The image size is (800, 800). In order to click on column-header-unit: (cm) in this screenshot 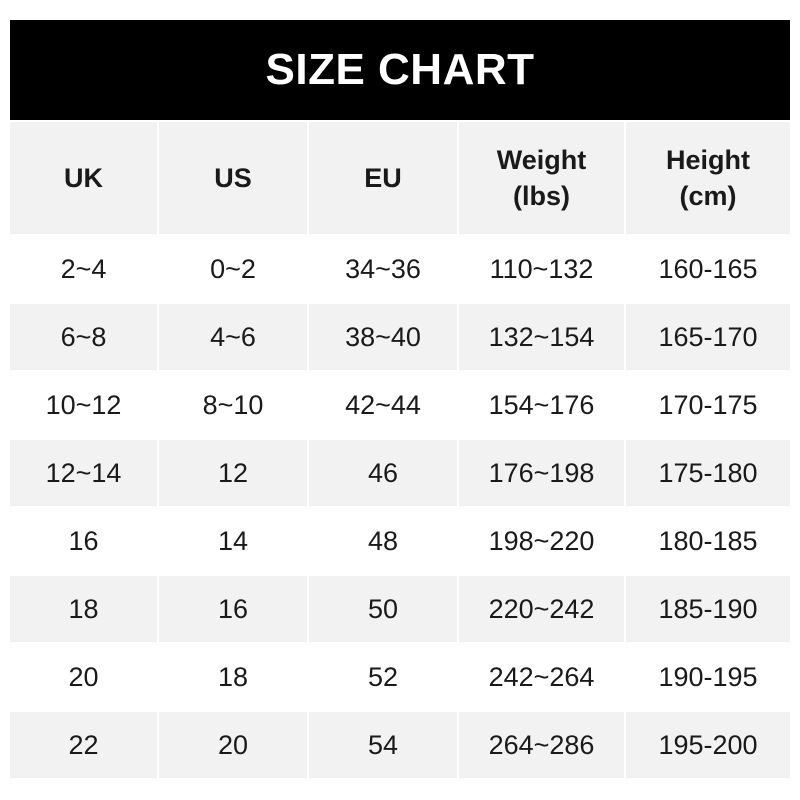, I will do `click(708, 196)`.